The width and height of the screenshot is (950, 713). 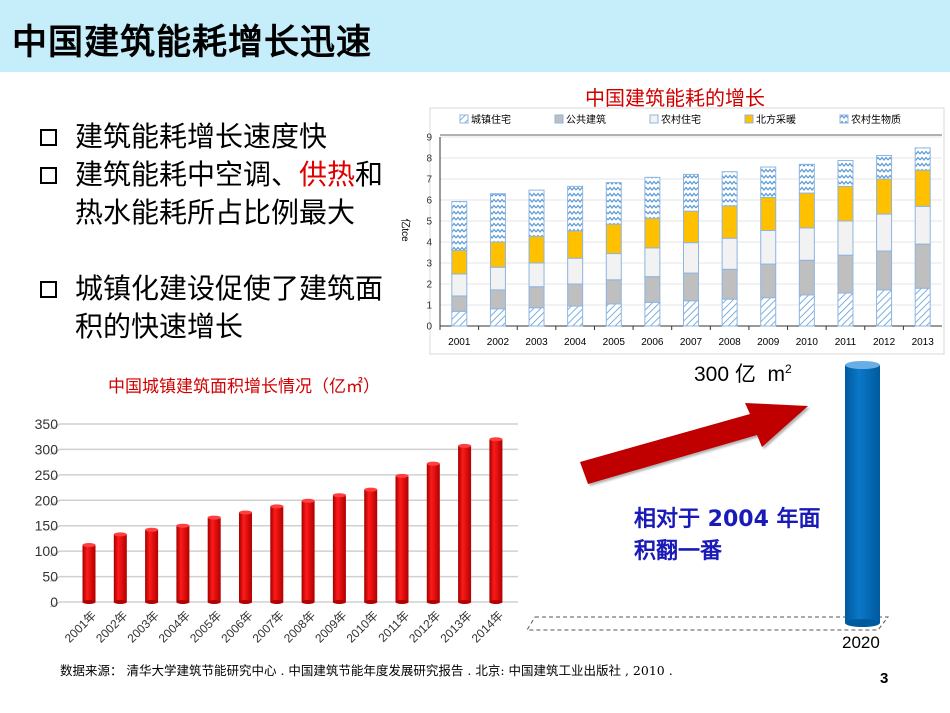 What do you see at coordinates (327, 174) in the screenshot?
I see `bullet-highlight: 供热` at bounding box center [327, 174].